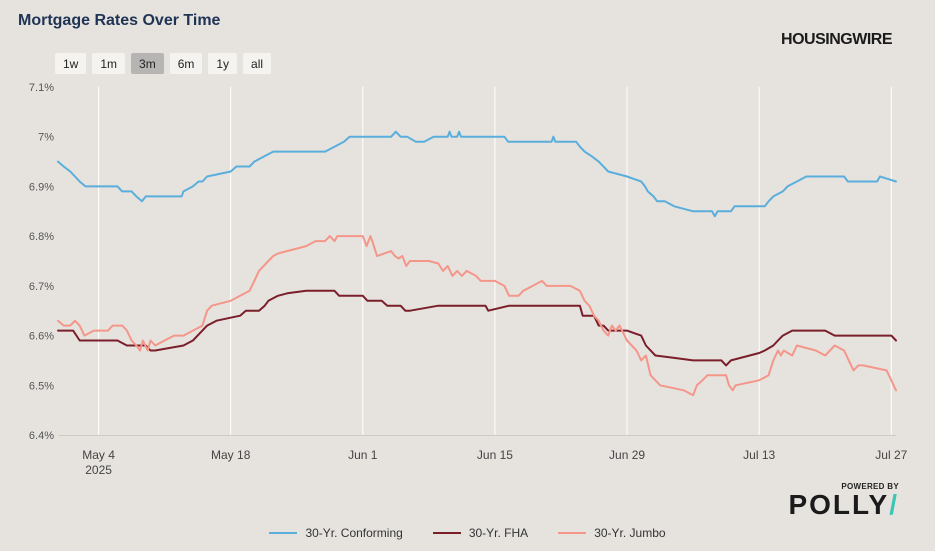  I want to click on series-line-fha, so click(477, 328).